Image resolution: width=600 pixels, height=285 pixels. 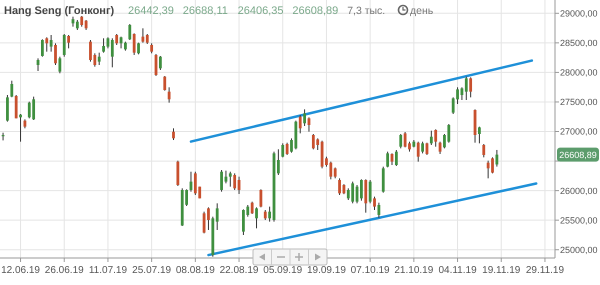 I want to click on annotation: день, so click(x=422, y=11).